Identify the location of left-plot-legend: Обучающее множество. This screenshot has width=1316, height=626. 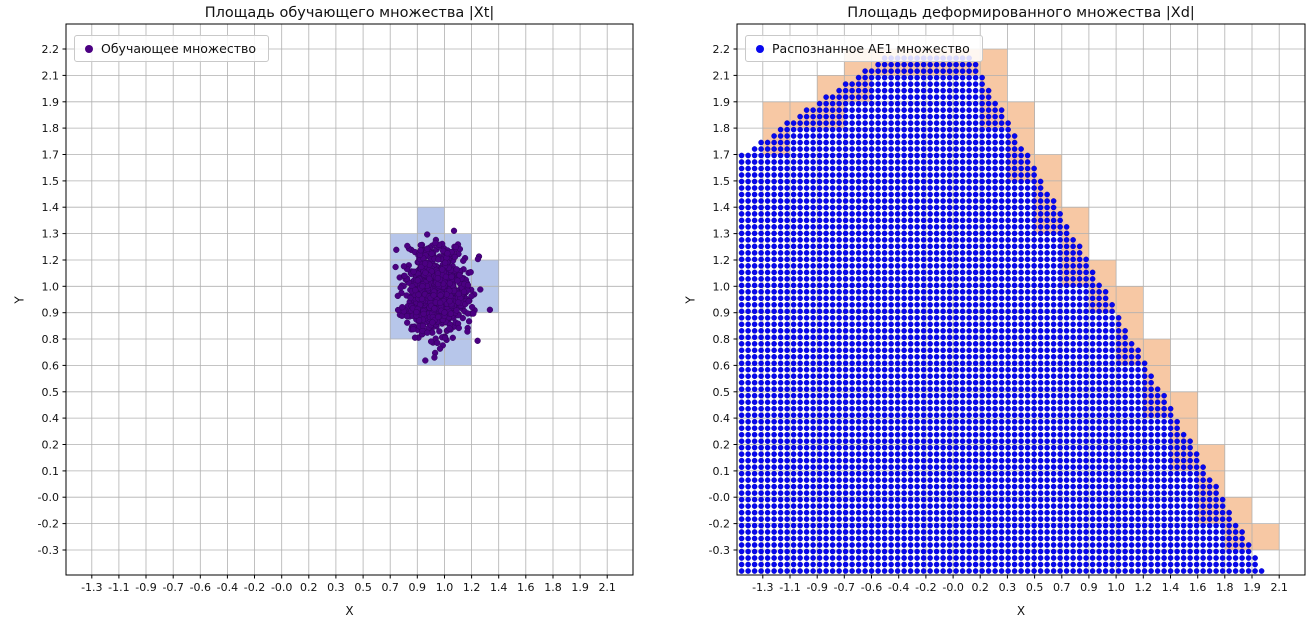
(172, 48).